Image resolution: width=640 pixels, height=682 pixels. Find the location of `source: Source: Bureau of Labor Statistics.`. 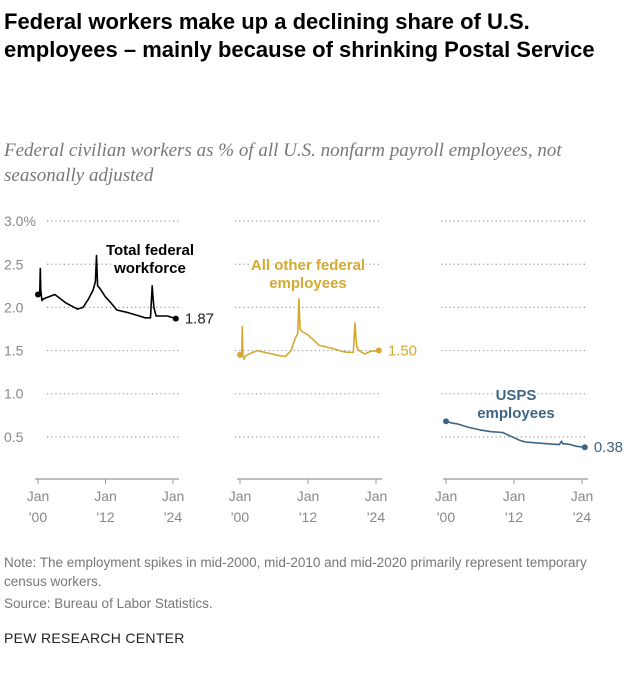

source: Source: Bureau of Labor Statistics. is located at coordinates (108, 603).